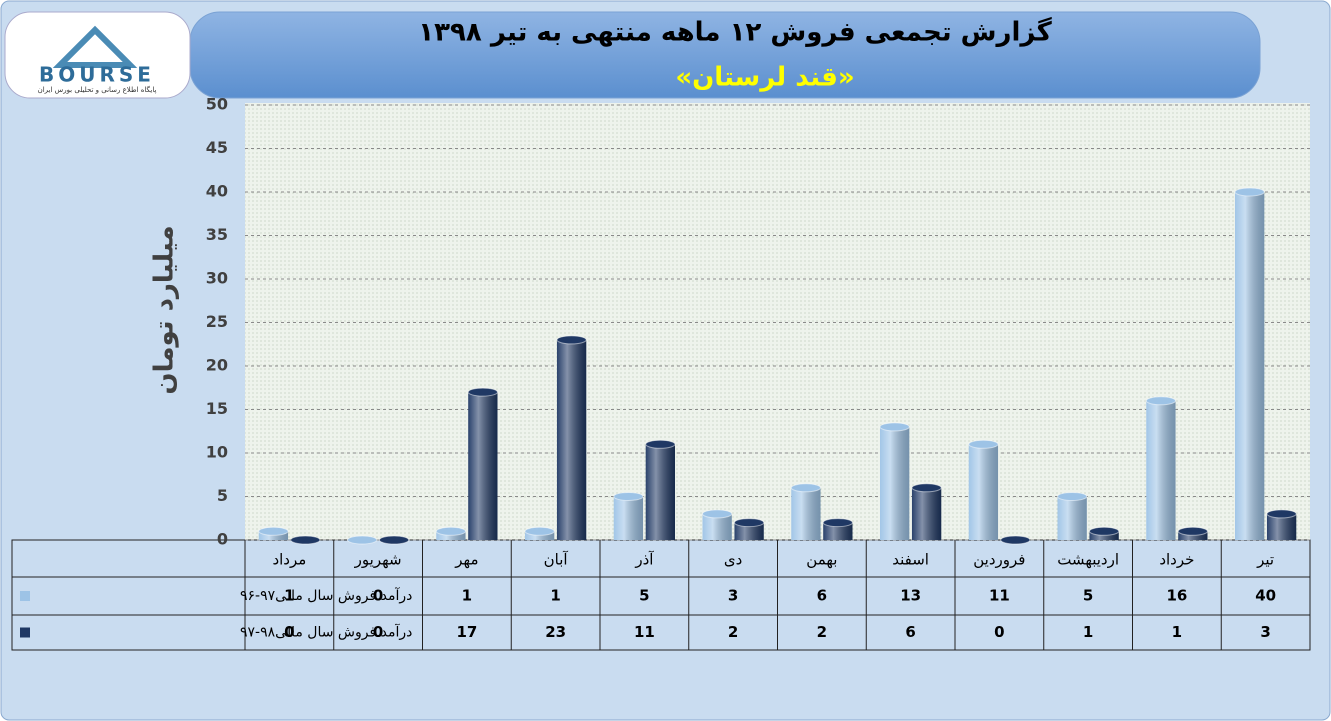 The image size is (1331, 721). What do you see at coordinates (217, 104) in the screenshot?
I see `y-tick-label: 50` at bounding box center [217, 104].